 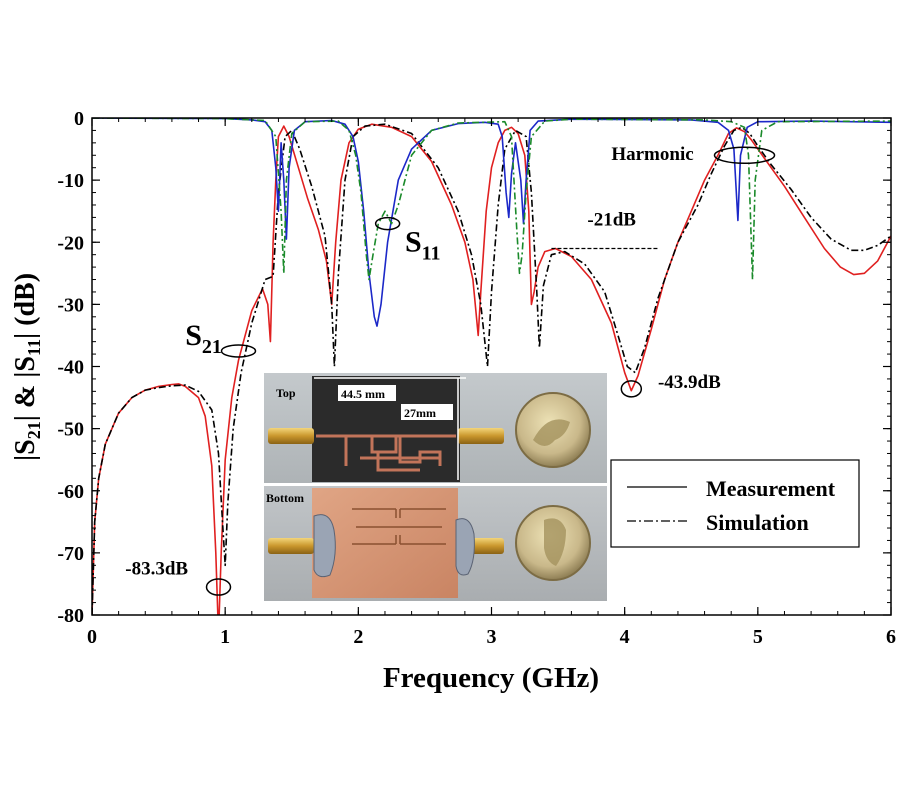 What do you see at coordinates (631, 389) in the screenshot?
I see `ellipse-min-mid` at bounding box center [631, 389].